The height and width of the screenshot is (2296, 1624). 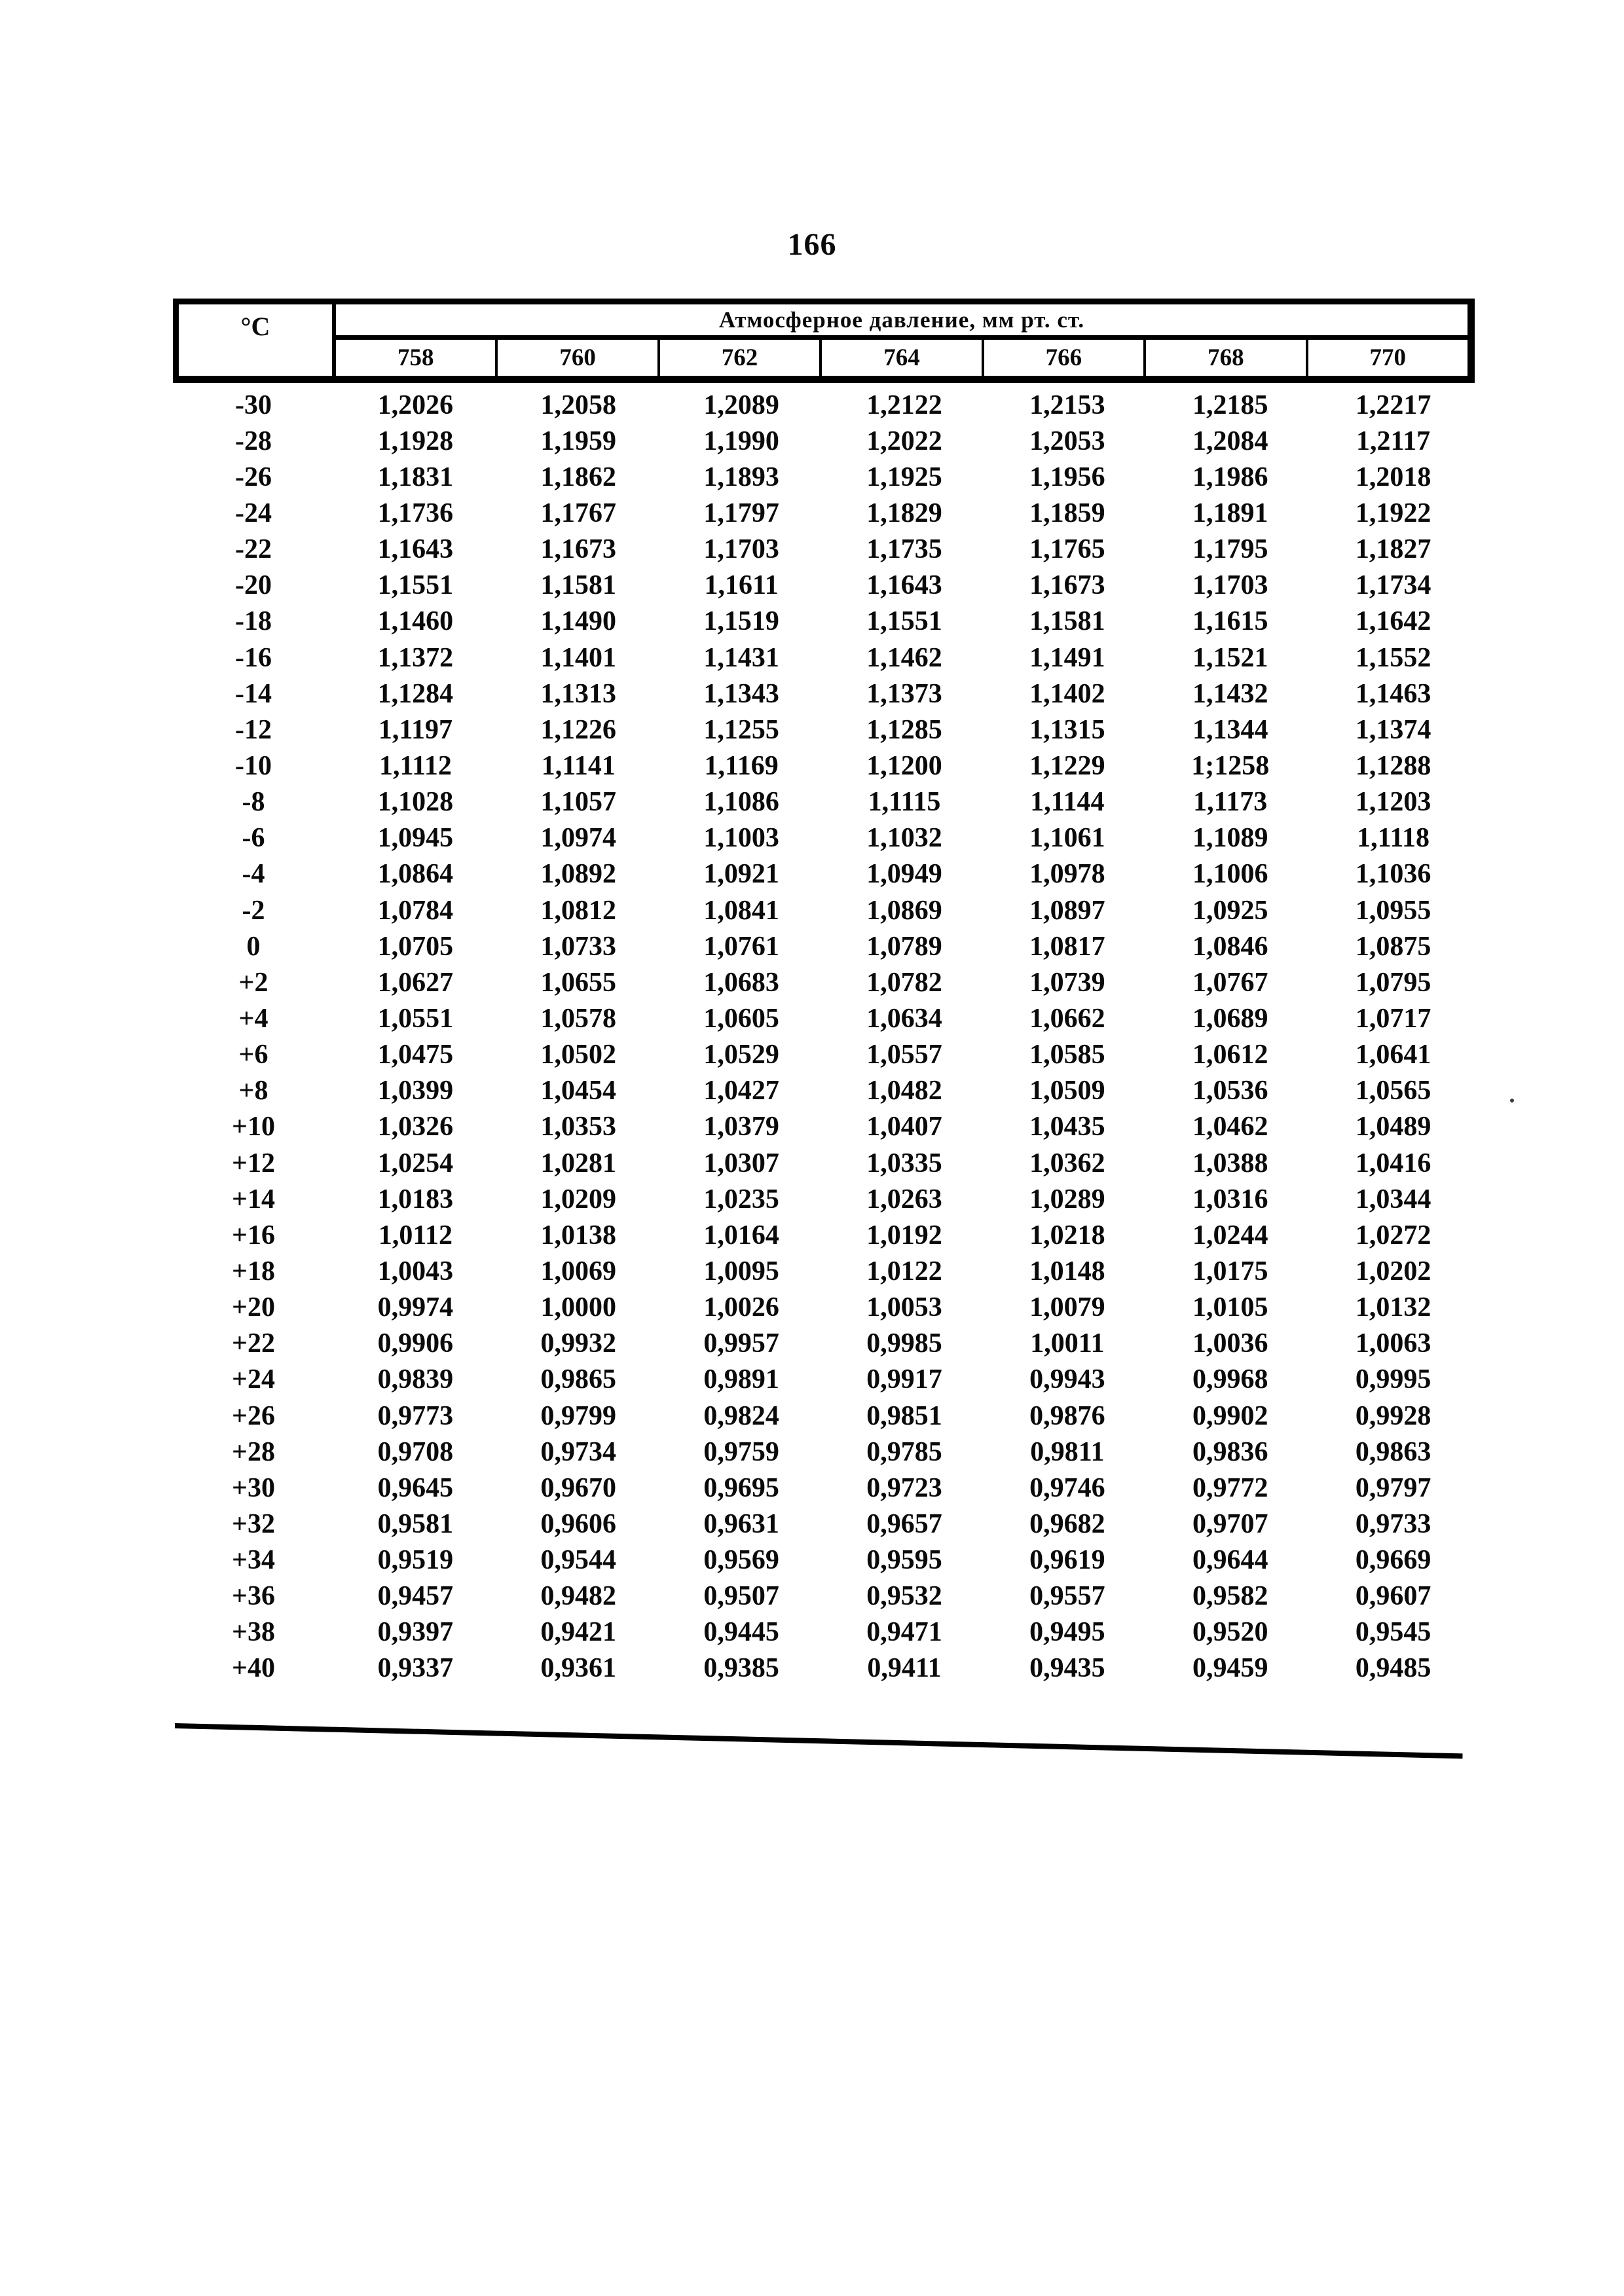 What do you see at coordinates (1230, 1127) in the screenshot?
I see `value-cell: 1,0462` at bounding box center [1230, 1127].